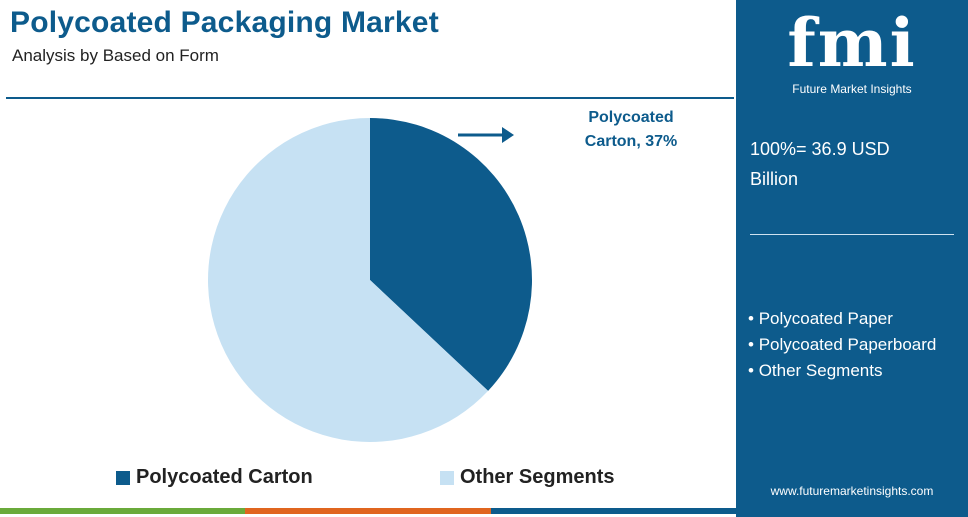  What do you see at coordinates (774, 179) in the screenshot?
I see `market-total-line-2: Billion` at bounding box center [774, 179].